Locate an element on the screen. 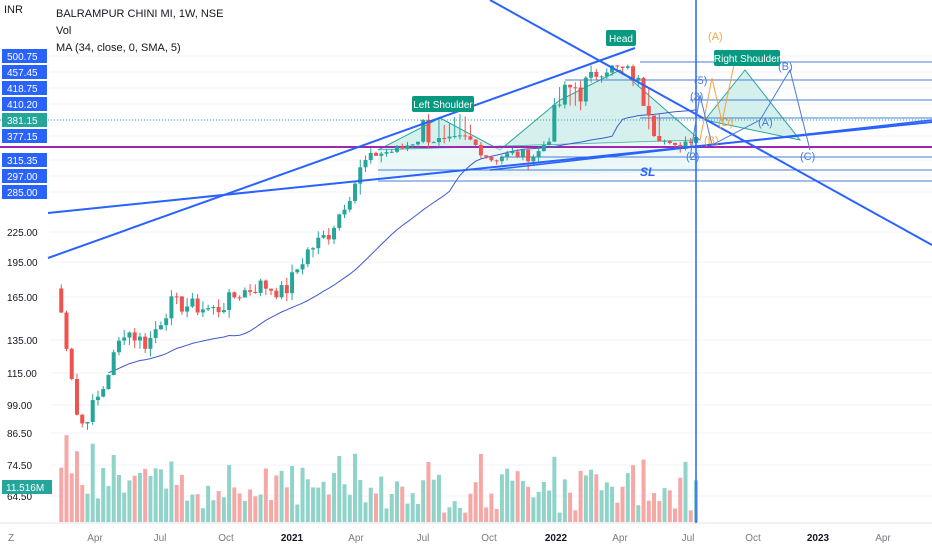 This screenshot has height=550, width=932. timezone-button: Z is located at coordinates (11, 538).